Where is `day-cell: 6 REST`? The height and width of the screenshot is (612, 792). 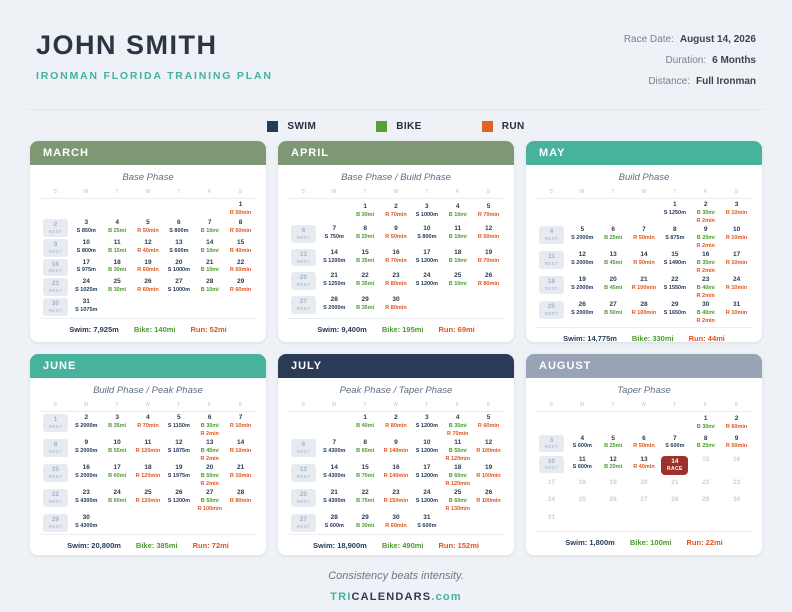
day-cell: 6 REST is located at coordinates (303, 233).